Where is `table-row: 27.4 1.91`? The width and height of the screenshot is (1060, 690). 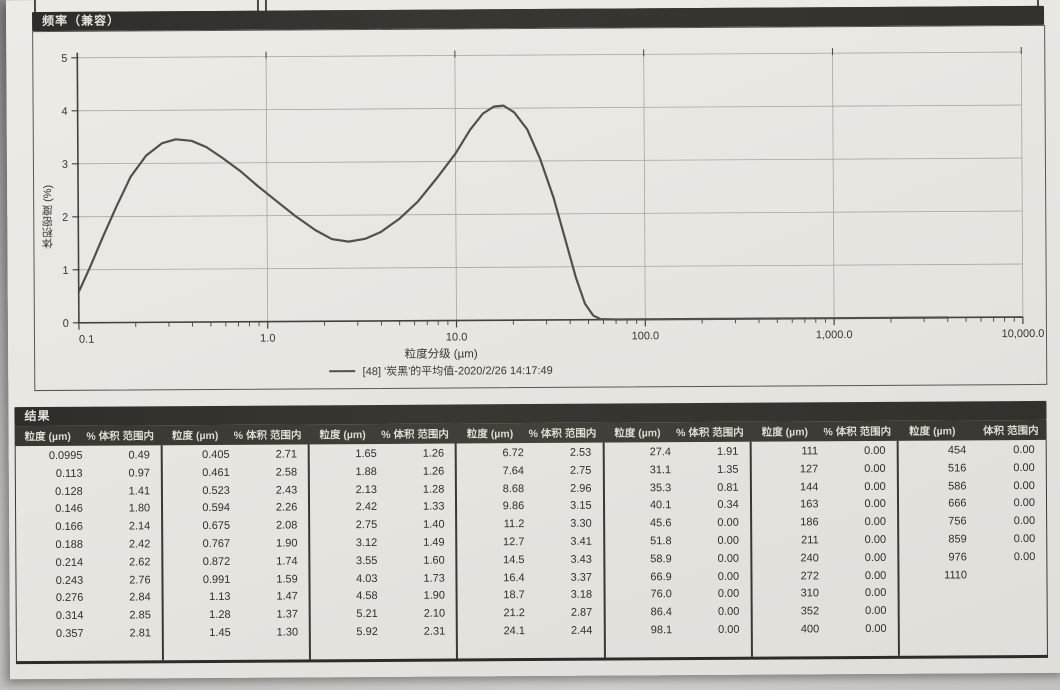
table-row: 27.4 1.91 is located at coordinates (676, 453).